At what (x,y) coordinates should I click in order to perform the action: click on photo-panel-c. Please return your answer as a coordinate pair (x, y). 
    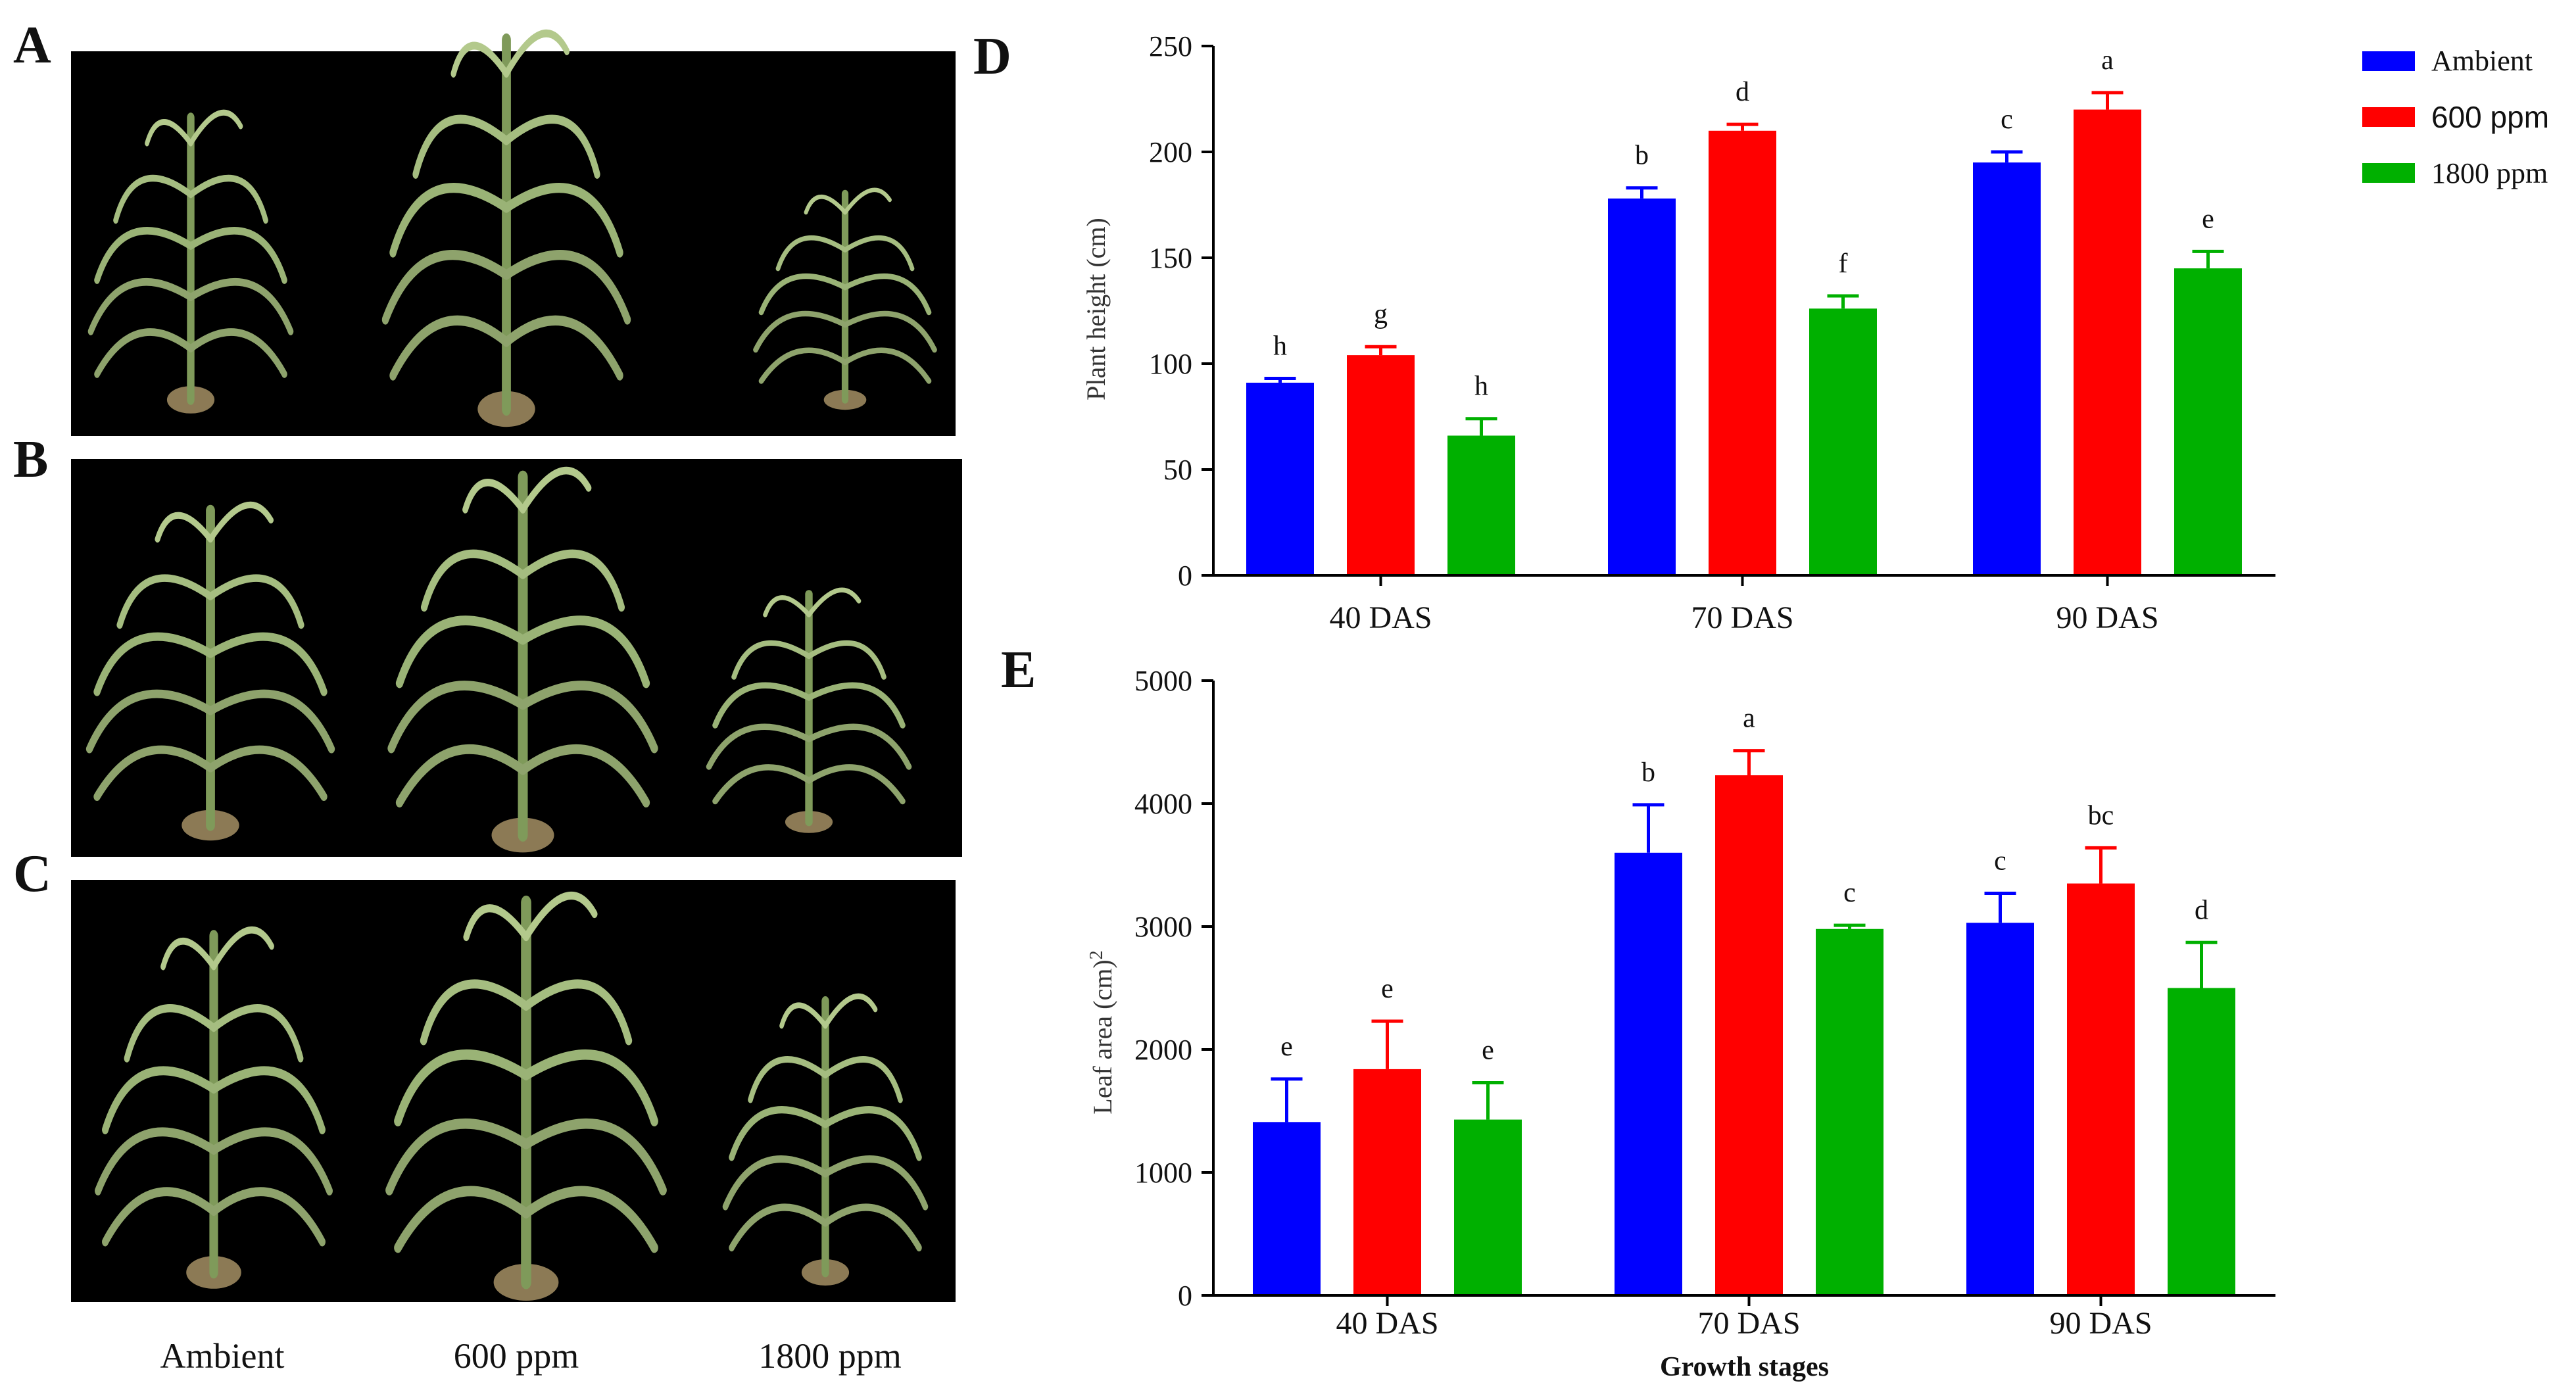
    Looking at the image, I should click on (514, 1091).